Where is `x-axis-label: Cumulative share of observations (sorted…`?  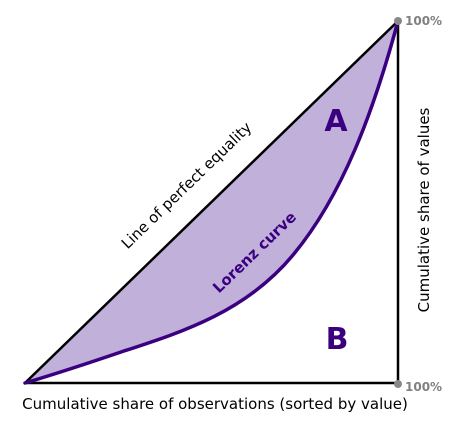 x-axis-label: Cumulative share of observations (sorted… is located at coordinates (215, 404).